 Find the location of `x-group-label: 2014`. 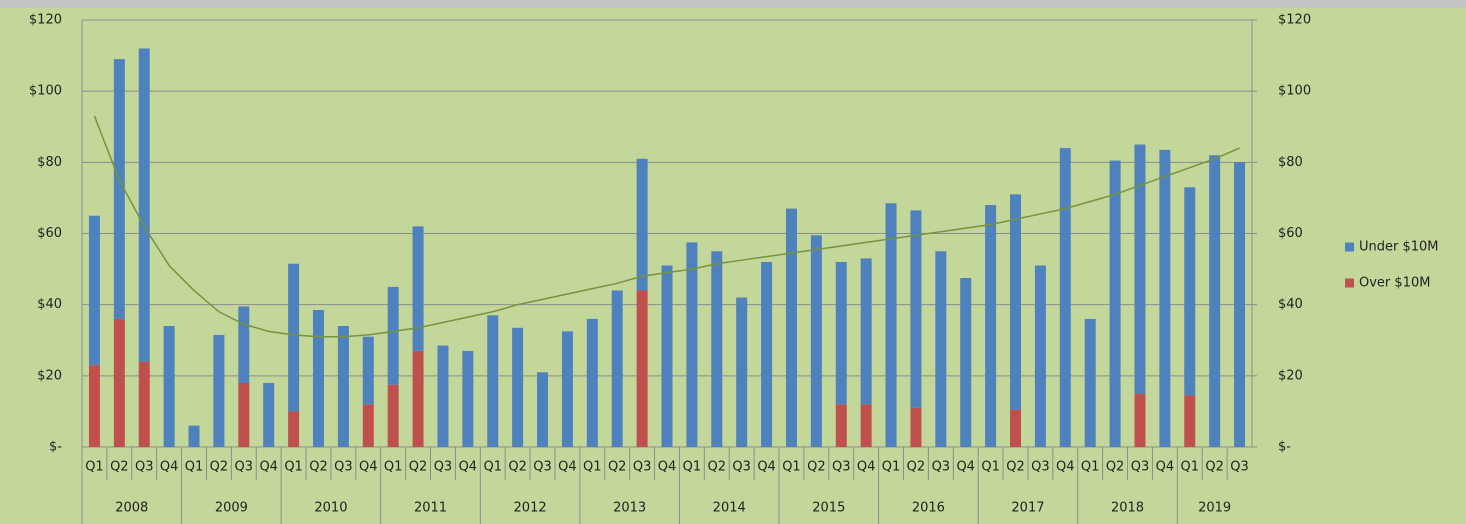

x-group-label: 2014 is located at coordinates (729, 508).